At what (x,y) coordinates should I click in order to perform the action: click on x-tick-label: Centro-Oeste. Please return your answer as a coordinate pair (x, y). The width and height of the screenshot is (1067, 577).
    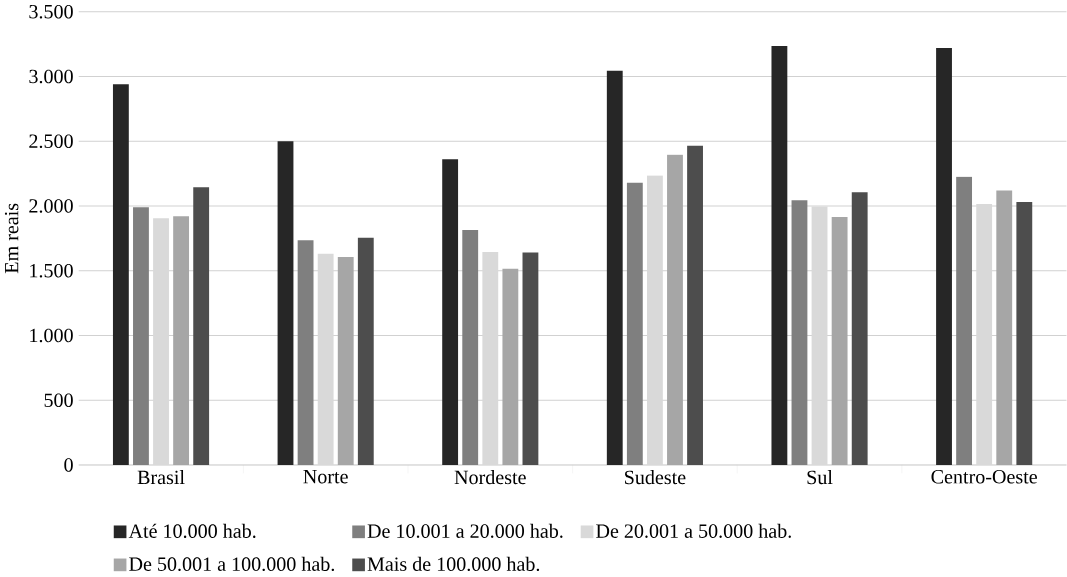
    Looking at the image, I should click on (984, 477).